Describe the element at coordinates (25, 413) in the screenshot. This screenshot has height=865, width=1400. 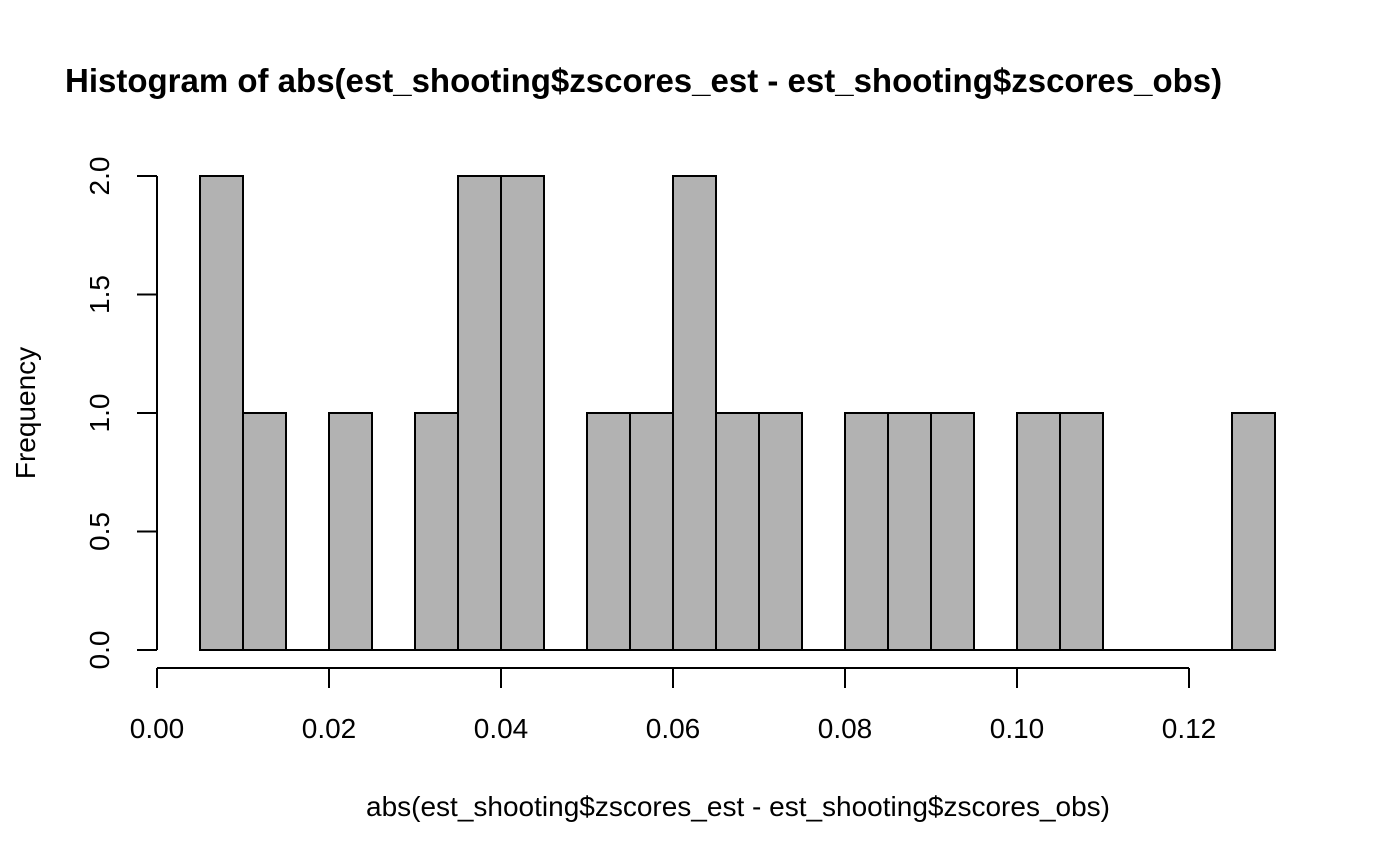
I see `y-axis-label: Frequency` at that location.